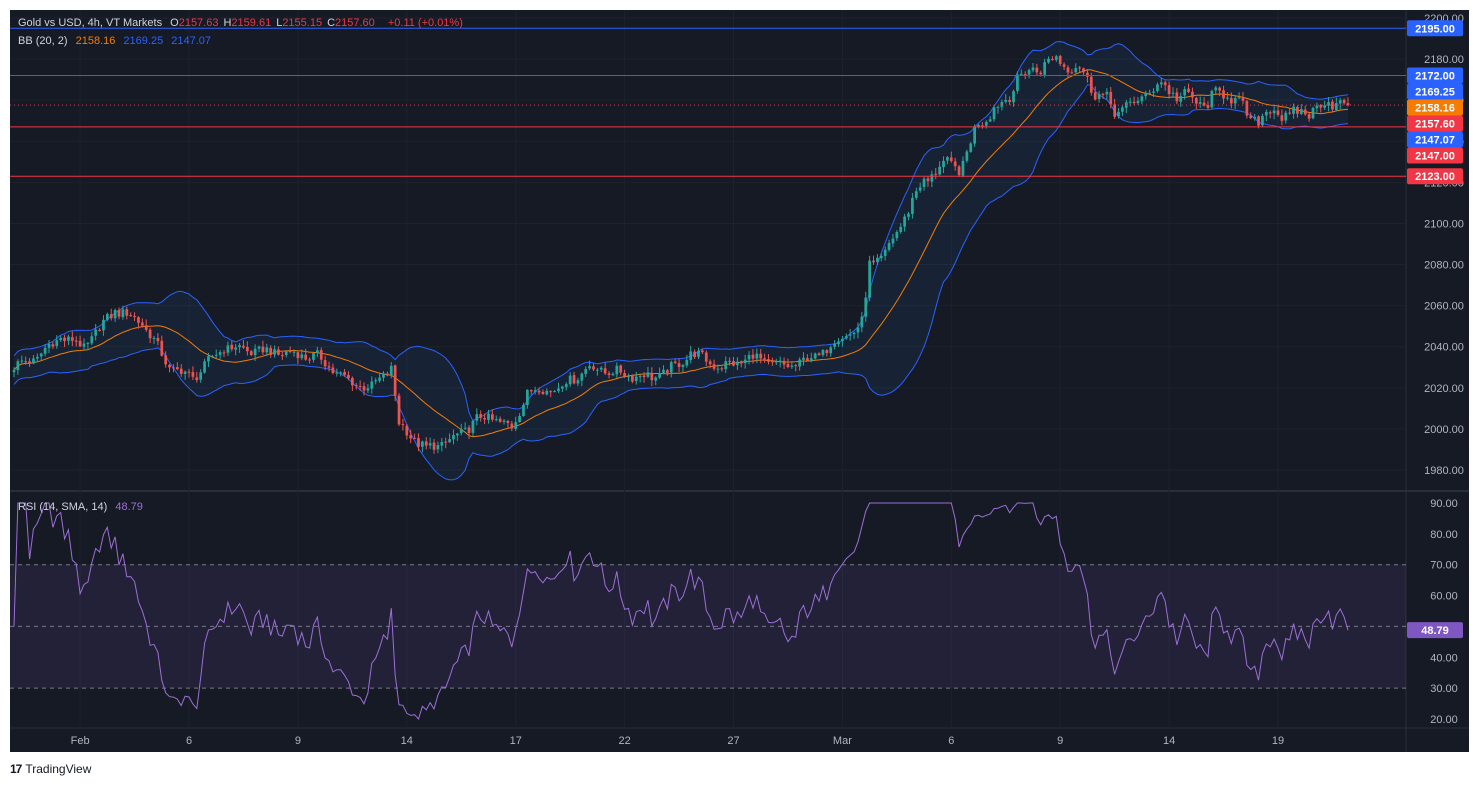 The height and width of the screenshot is (787, 1479). What do you see at coordinates (174, 23) in the screenshot?
I see `ohlc-key-o: O` at bounding box center [174, 23].